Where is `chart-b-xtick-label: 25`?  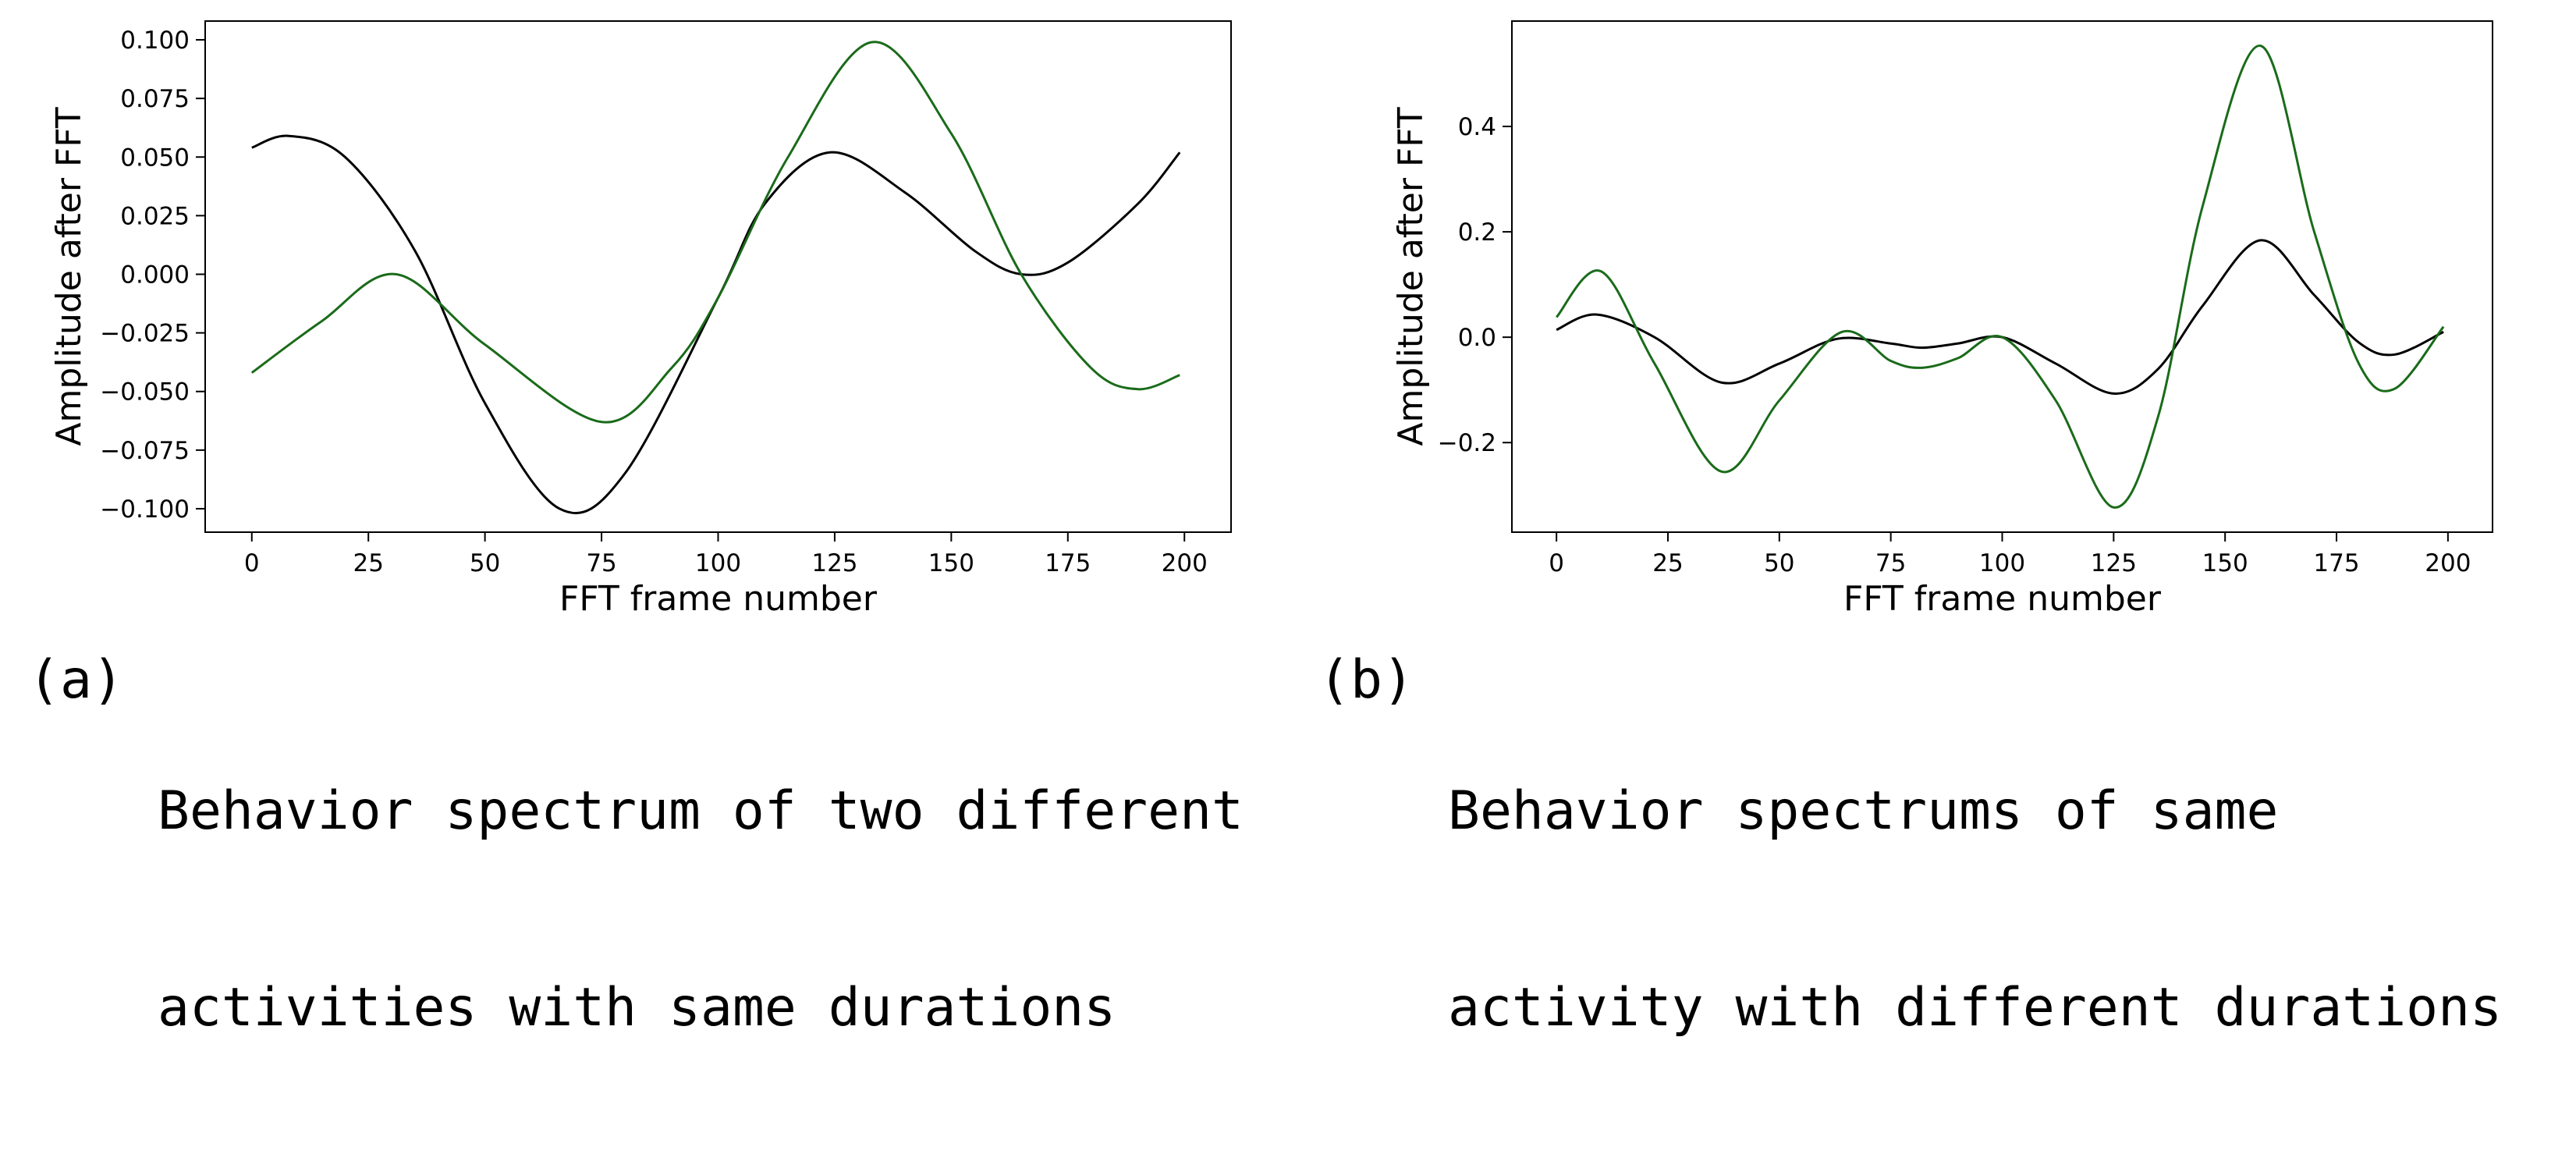 chart-b-xtick-label: 25 is located at coordinates (1667, 563).